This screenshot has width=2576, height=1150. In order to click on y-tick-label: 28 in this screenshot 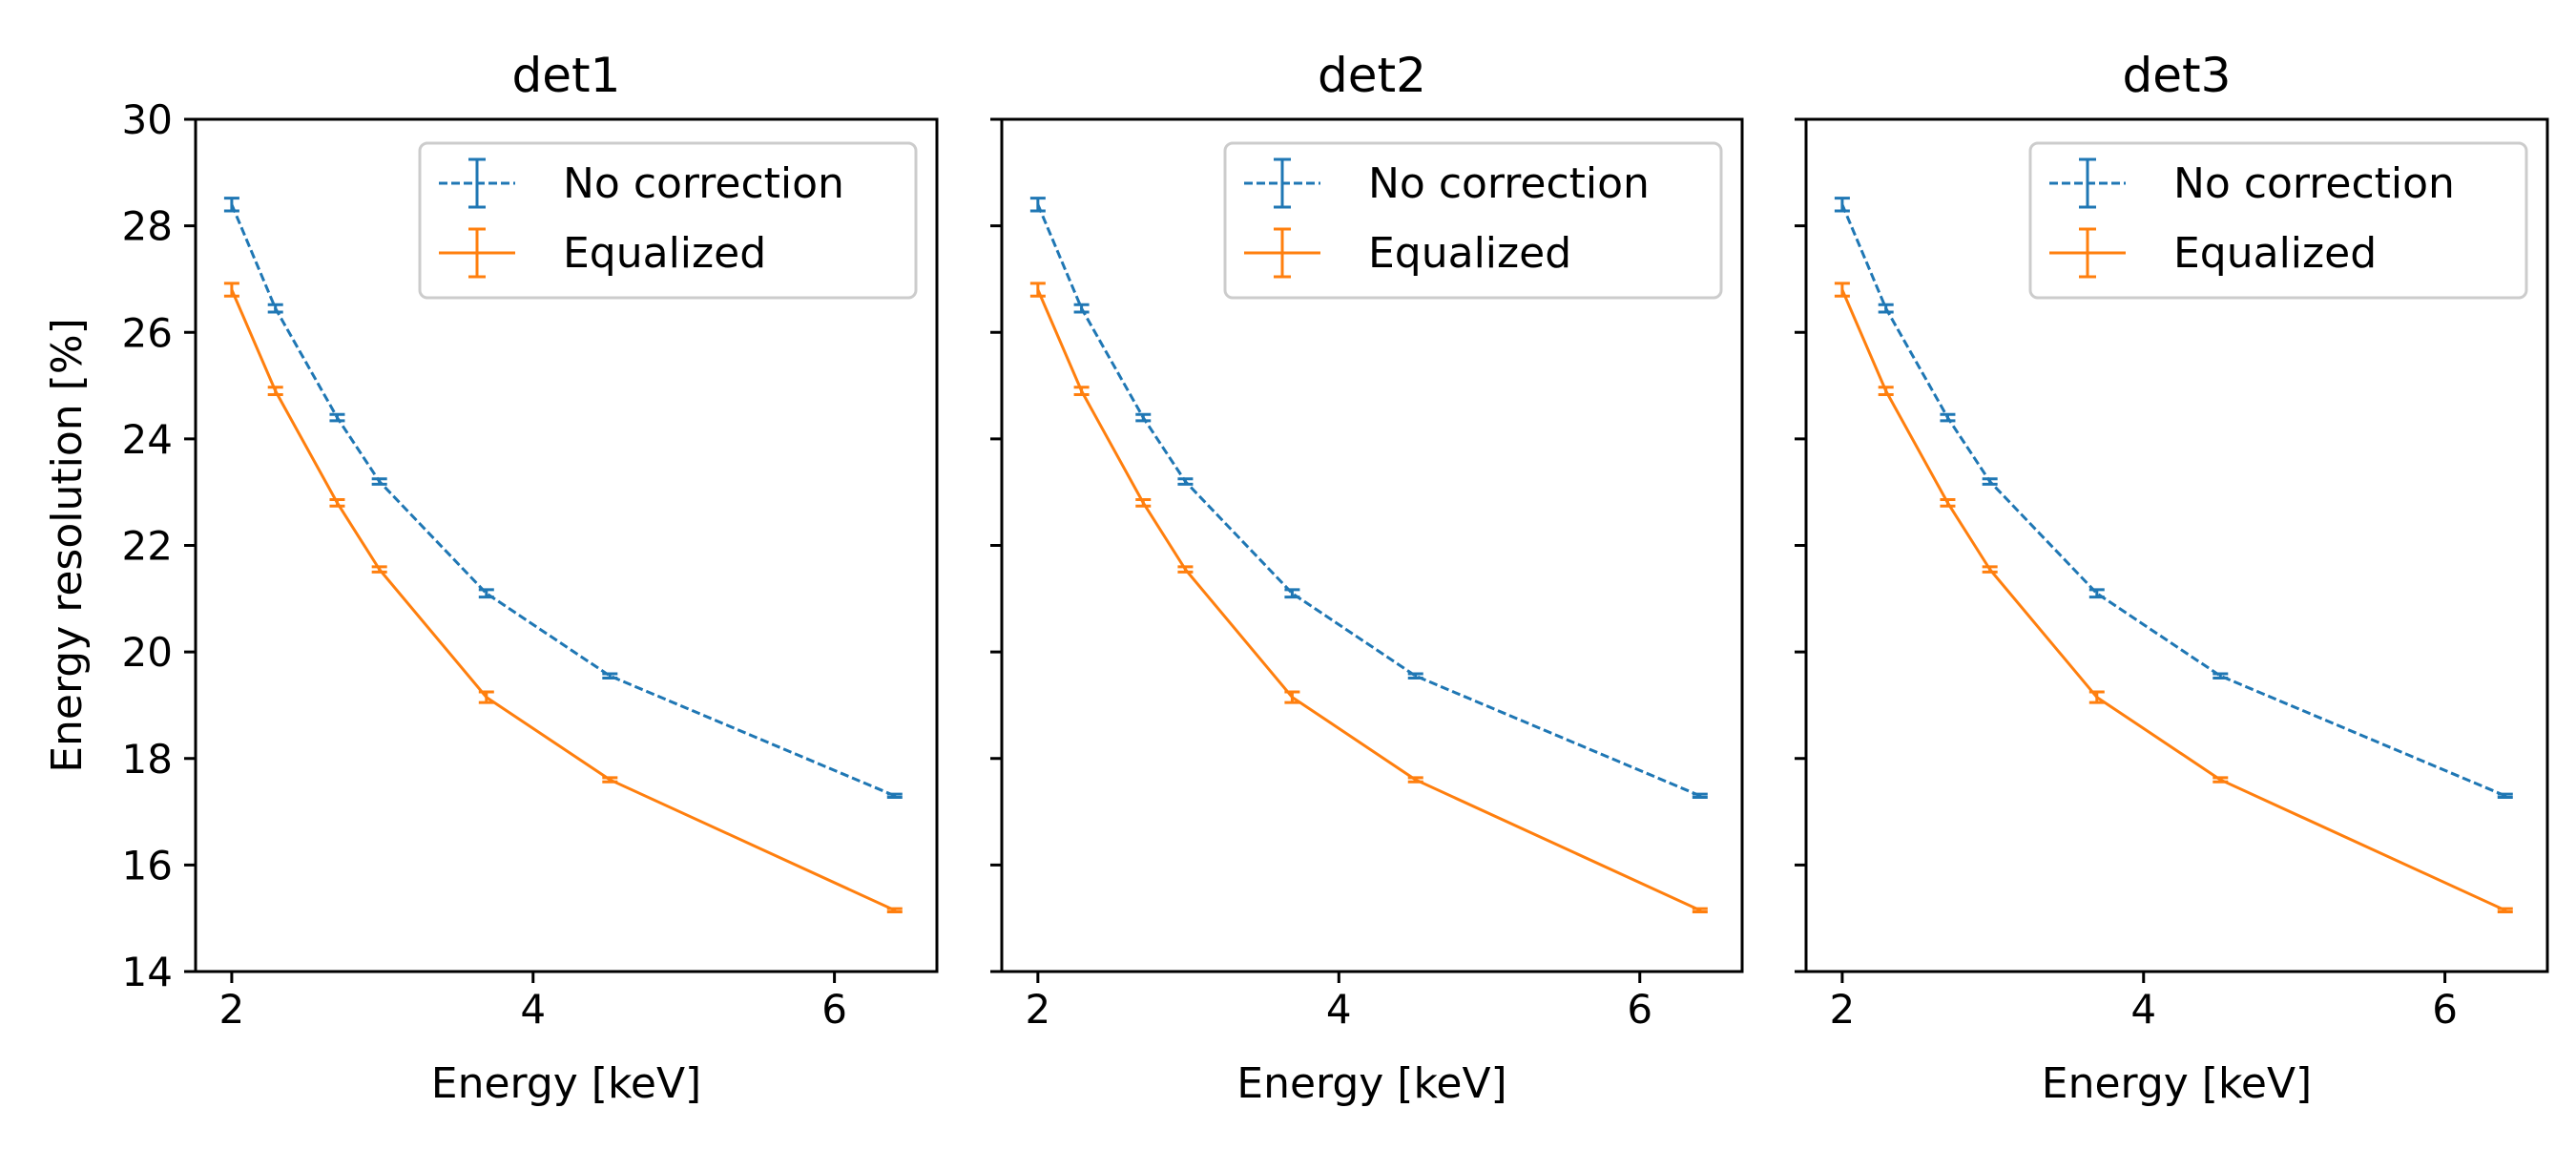, I will do `click(147, 226)`.